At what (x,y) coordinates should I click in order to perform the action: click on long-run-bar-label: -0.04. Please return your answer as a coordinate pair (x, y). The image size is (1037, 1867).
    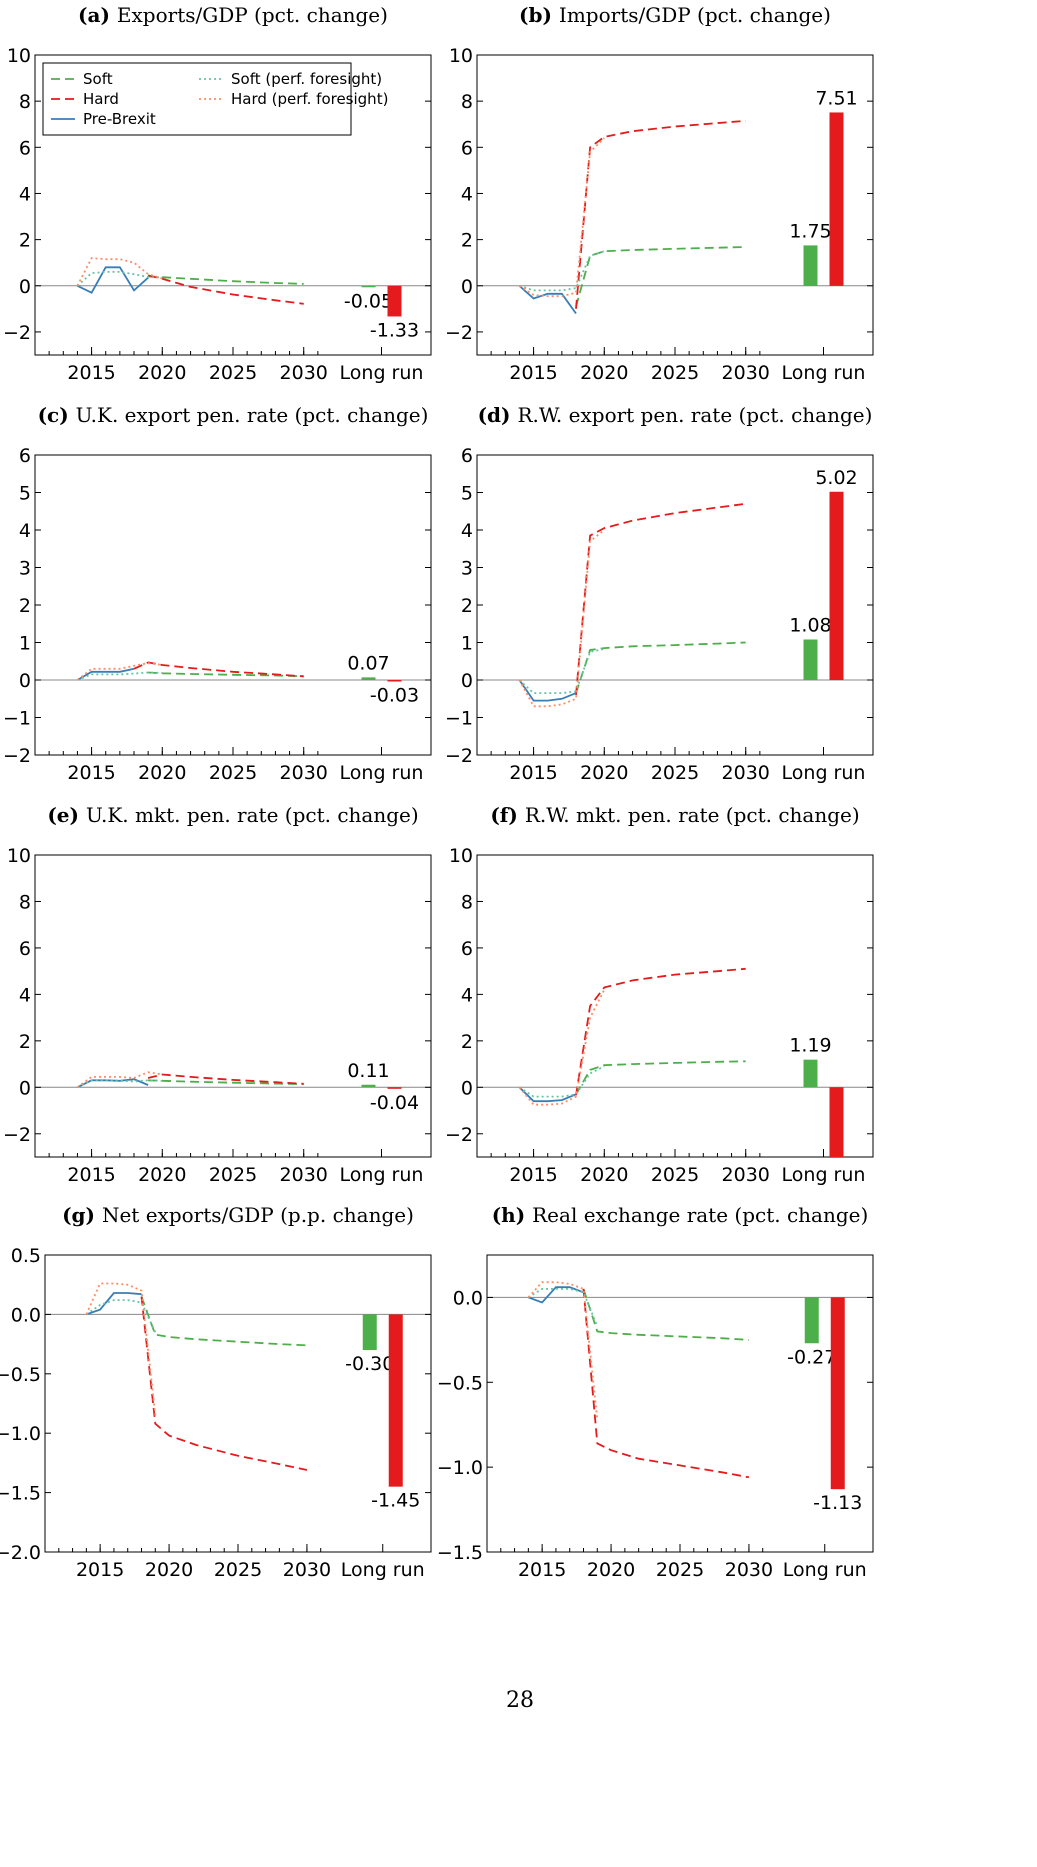
    Looking at the image, I should click on (394, 1103).